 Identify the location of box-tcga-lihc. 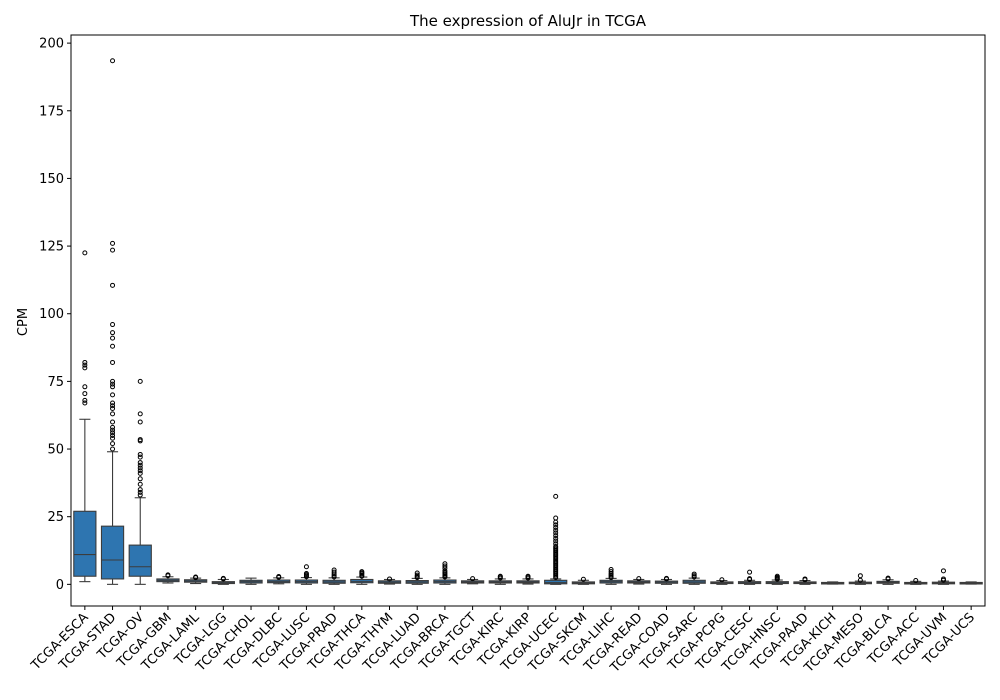
(611, 575).